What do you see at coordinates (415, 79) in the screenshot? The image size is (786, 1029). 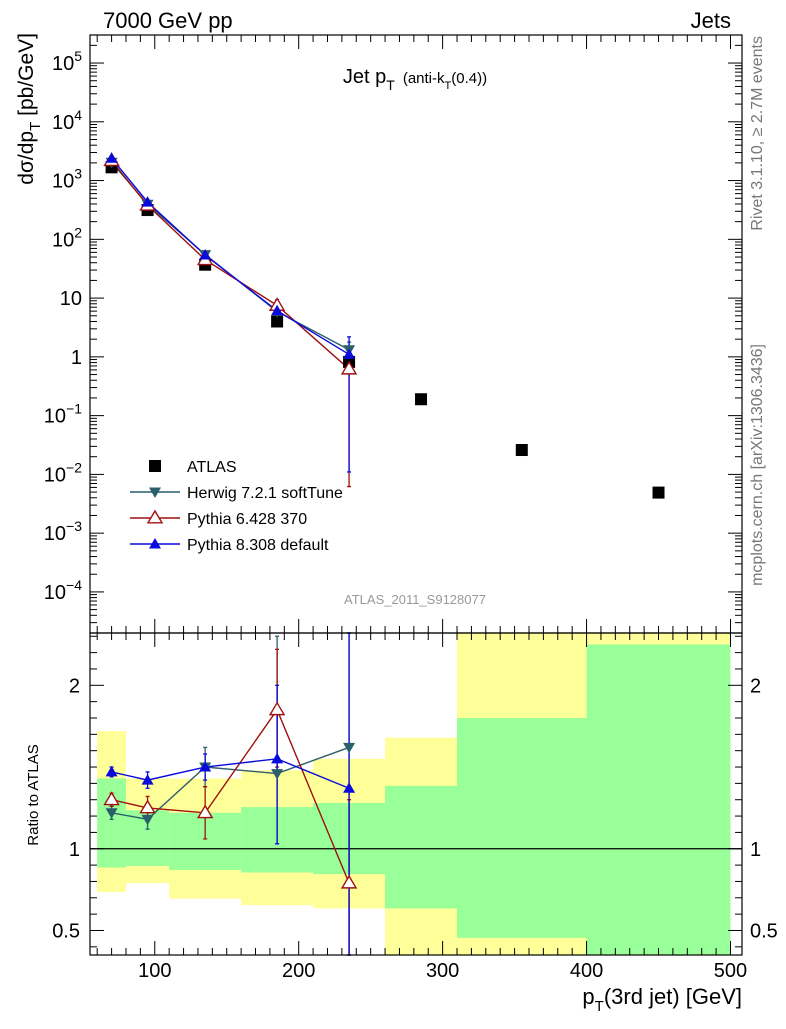 I see `main-title: Jet pT (anti-kT(0.4))` at bounding box center [415, 79].